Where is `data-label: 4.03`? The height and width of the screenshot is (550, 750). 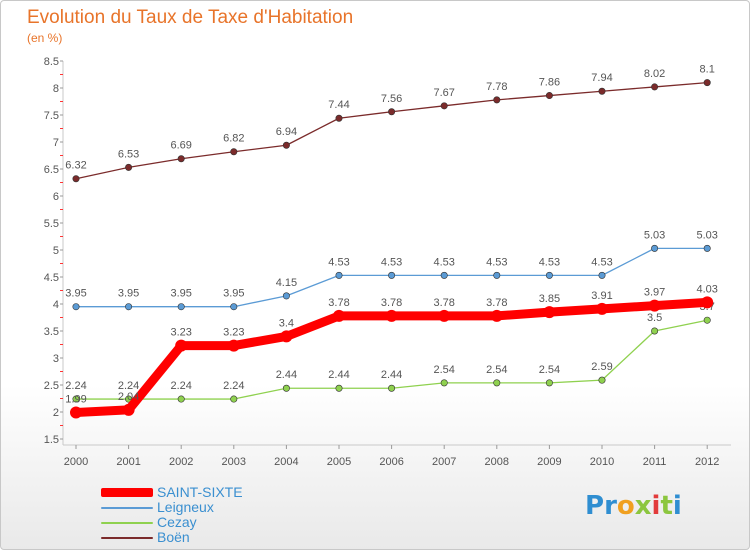 data-label: 4.03 is located at coordinates (706, 289).